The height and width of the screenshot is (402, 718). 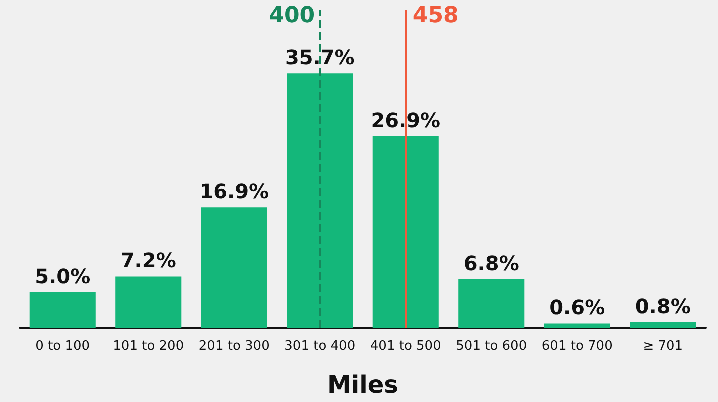 I want to click on data-label: 6.8%, so click(x=492, y=264).